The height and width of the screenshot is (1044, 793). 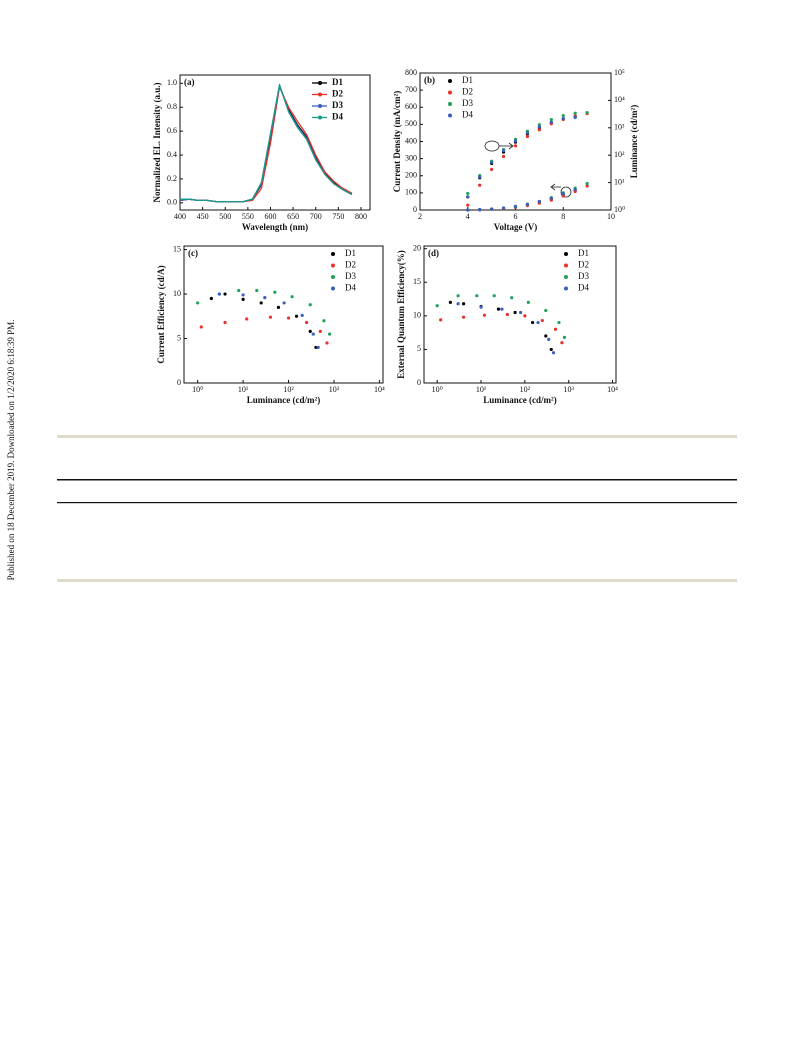 I want to click on panel-label: (a), so click(x=189, y=82).